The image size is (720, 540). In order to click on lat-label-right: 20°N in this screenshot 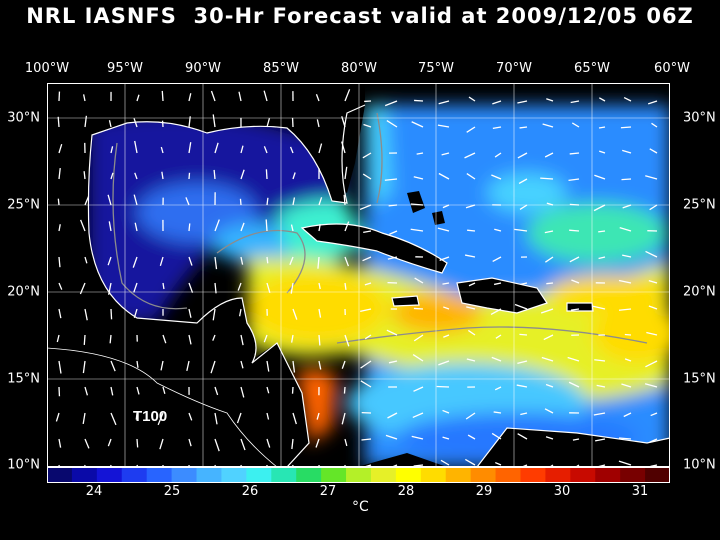, I will do `click(699, 292)`.